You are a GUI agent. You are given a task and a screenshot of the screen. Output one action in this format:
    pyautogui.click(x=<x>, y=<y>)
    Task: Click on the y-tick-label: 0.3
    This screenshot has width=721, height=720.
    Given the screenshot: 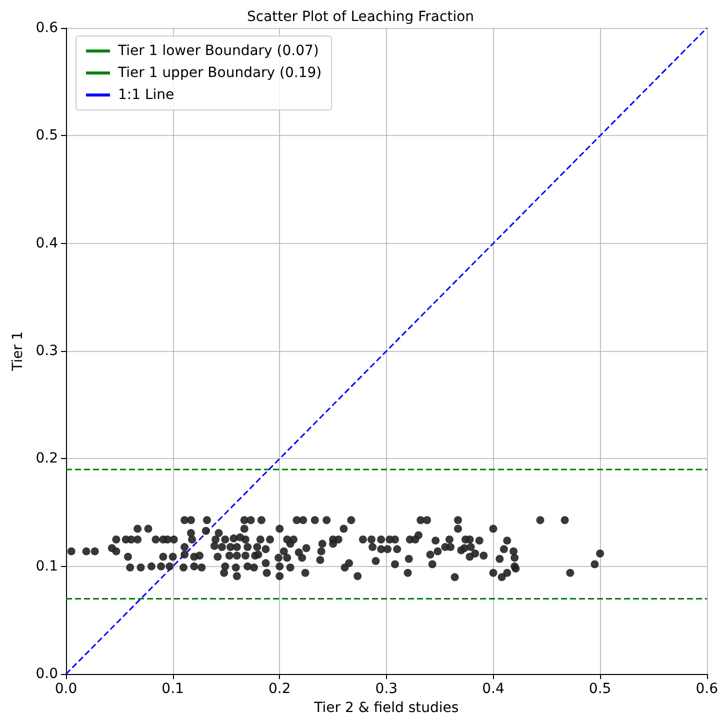 What is the action you would take?
    pyautogui.click(x=47, y=351)
    